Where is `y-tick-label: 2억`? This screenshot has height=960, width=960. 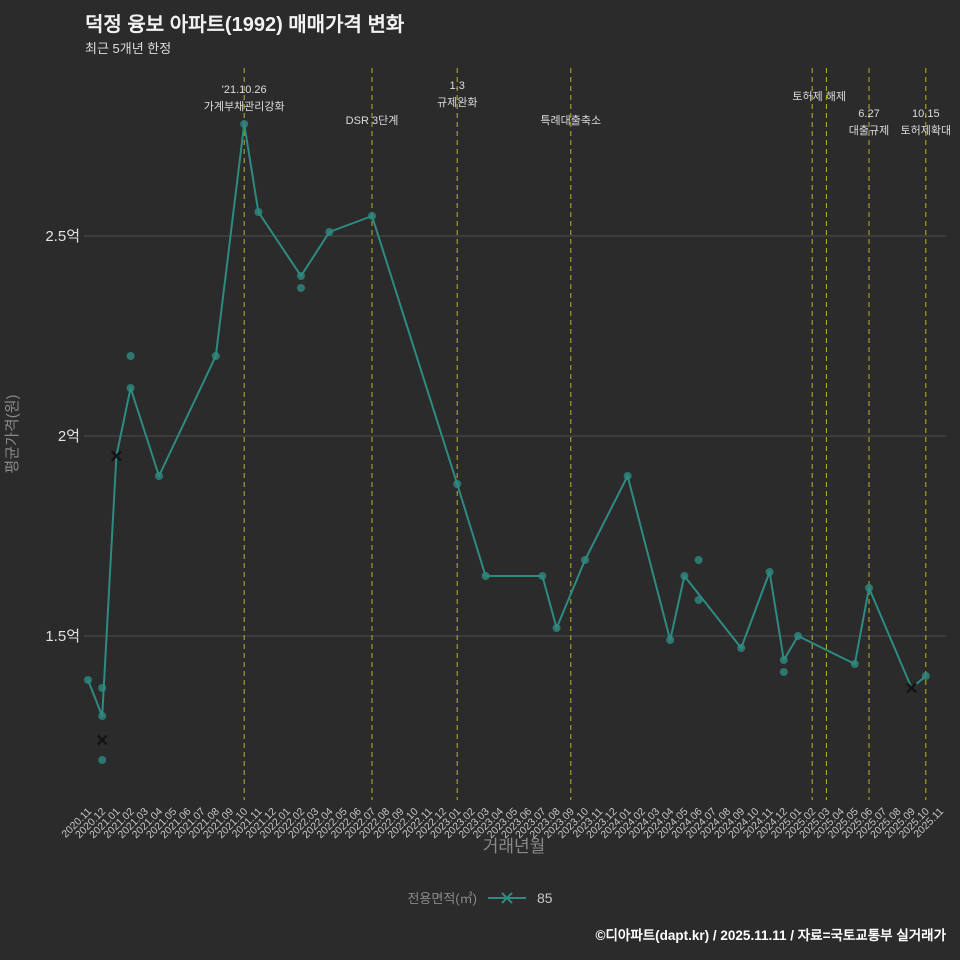
y-tick-label: 2억 is located at coordinates (69, 436).